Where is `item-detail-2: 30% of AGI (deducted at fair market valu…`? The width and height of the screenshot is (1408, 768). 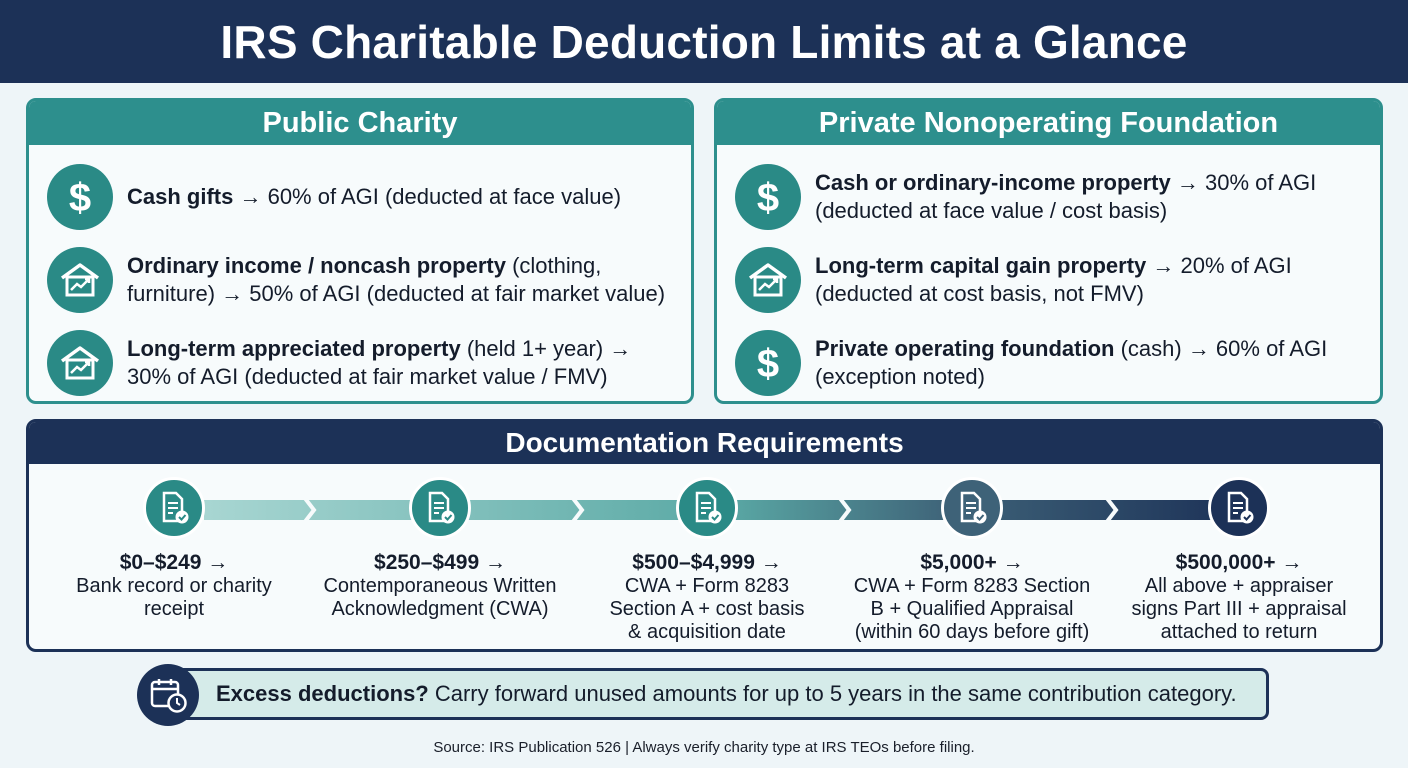 item-detail-2: 30% of AGI (deducted at fair market valu… is located at coordinates (367, 376).